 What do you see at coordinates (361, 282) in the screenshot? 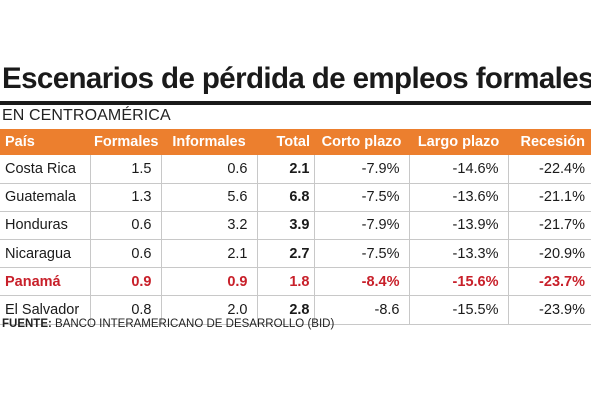
I see `cell-corto-plazo: -8.4%` at bounding box center [361, 282].